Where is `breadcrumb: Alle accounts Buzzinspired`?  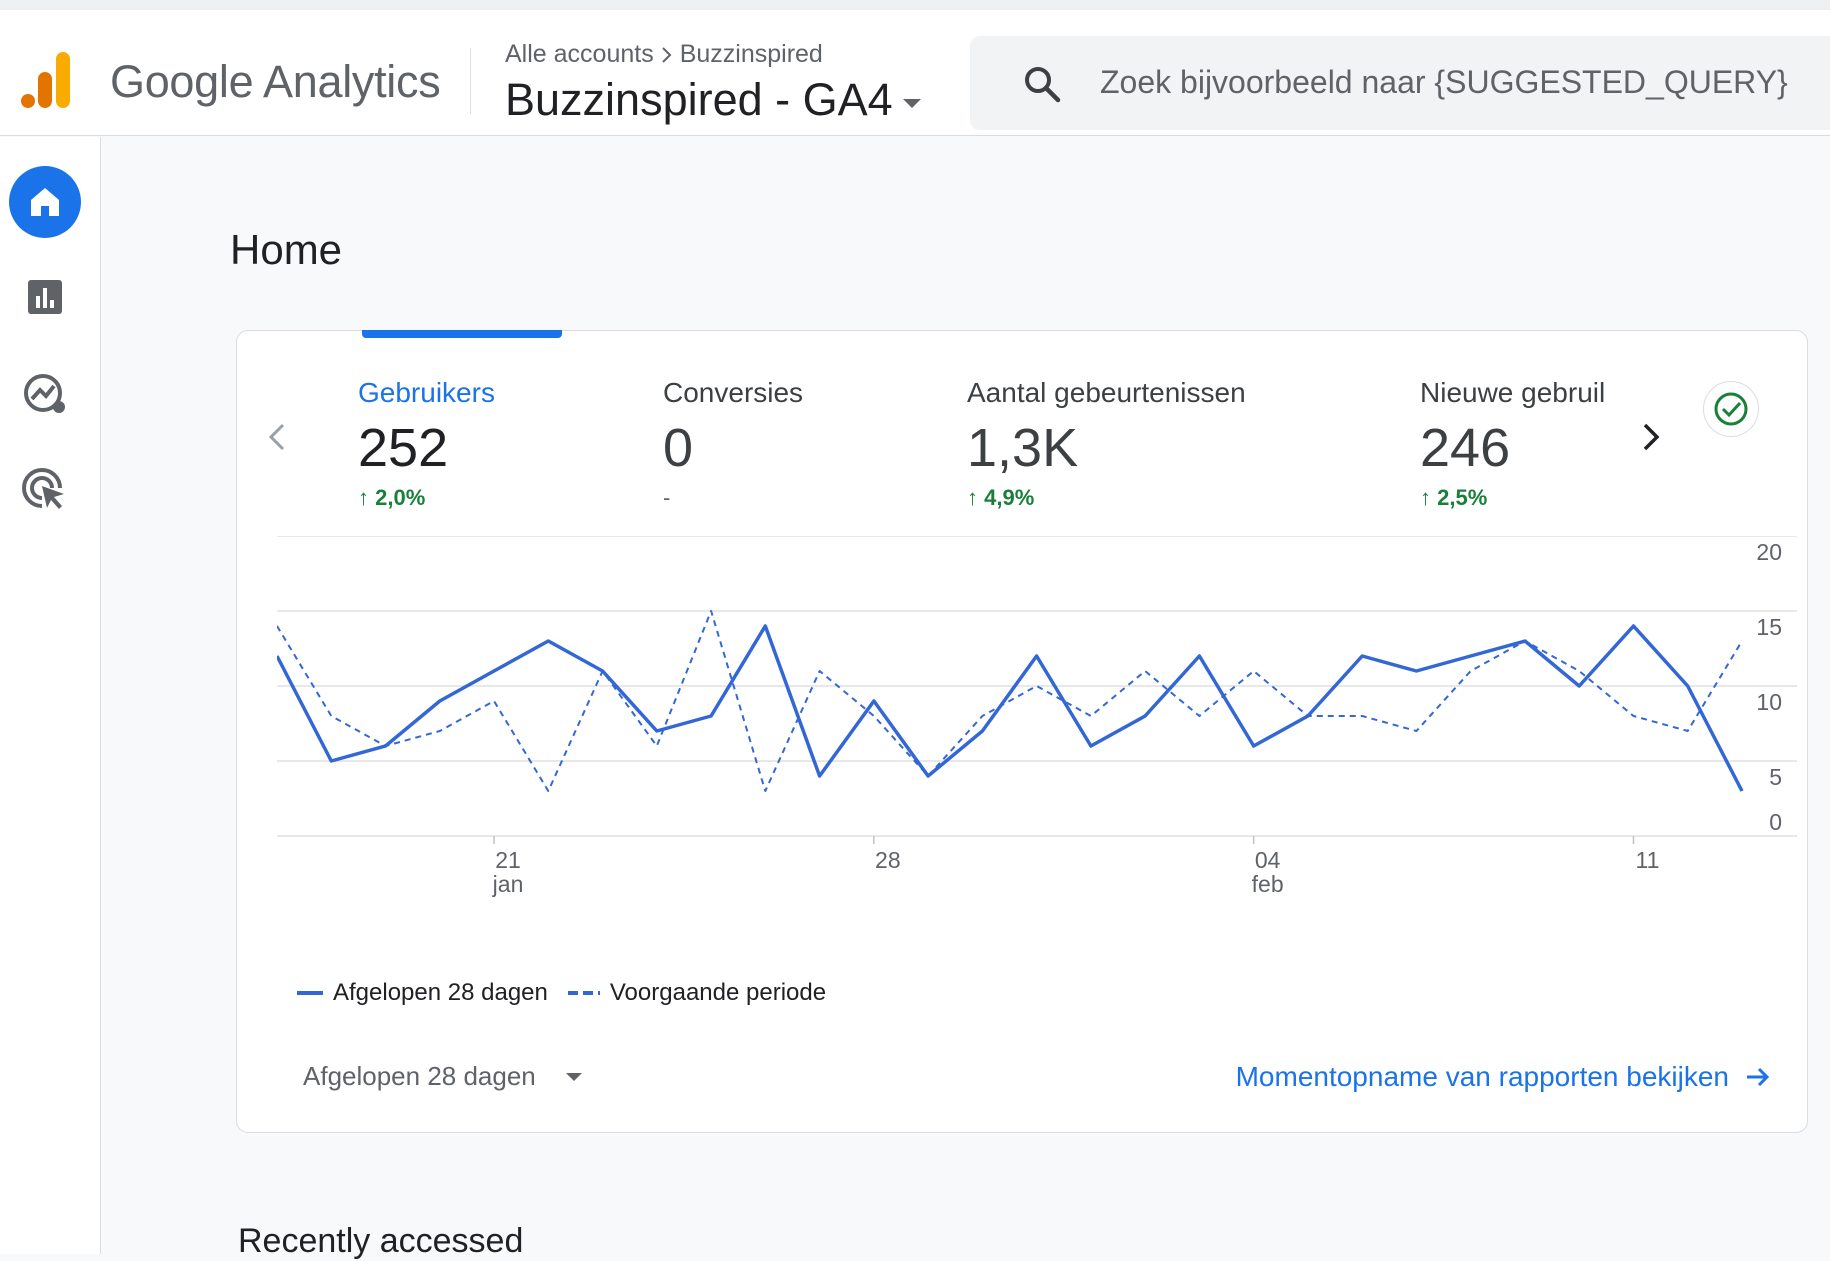
breadcrumb: Alle accounts Buzzinspired is located at coordinates (664, 54).